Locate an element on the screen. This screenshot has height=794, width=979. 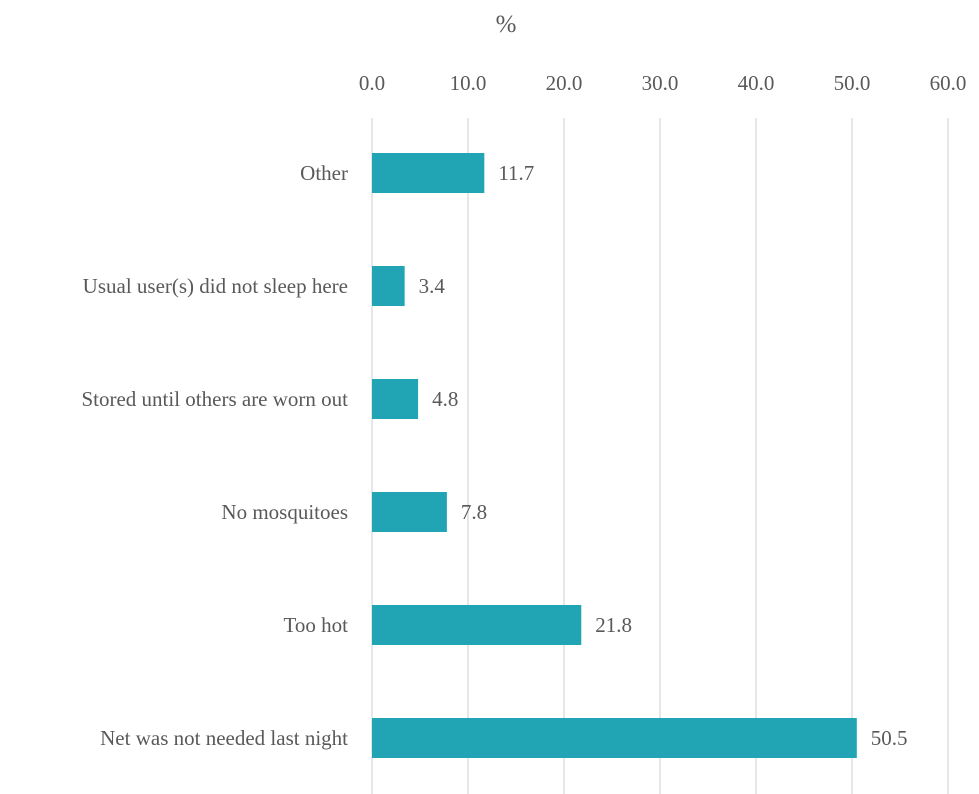
data-label-2: 4.8 is located at coordinates (445, 399).